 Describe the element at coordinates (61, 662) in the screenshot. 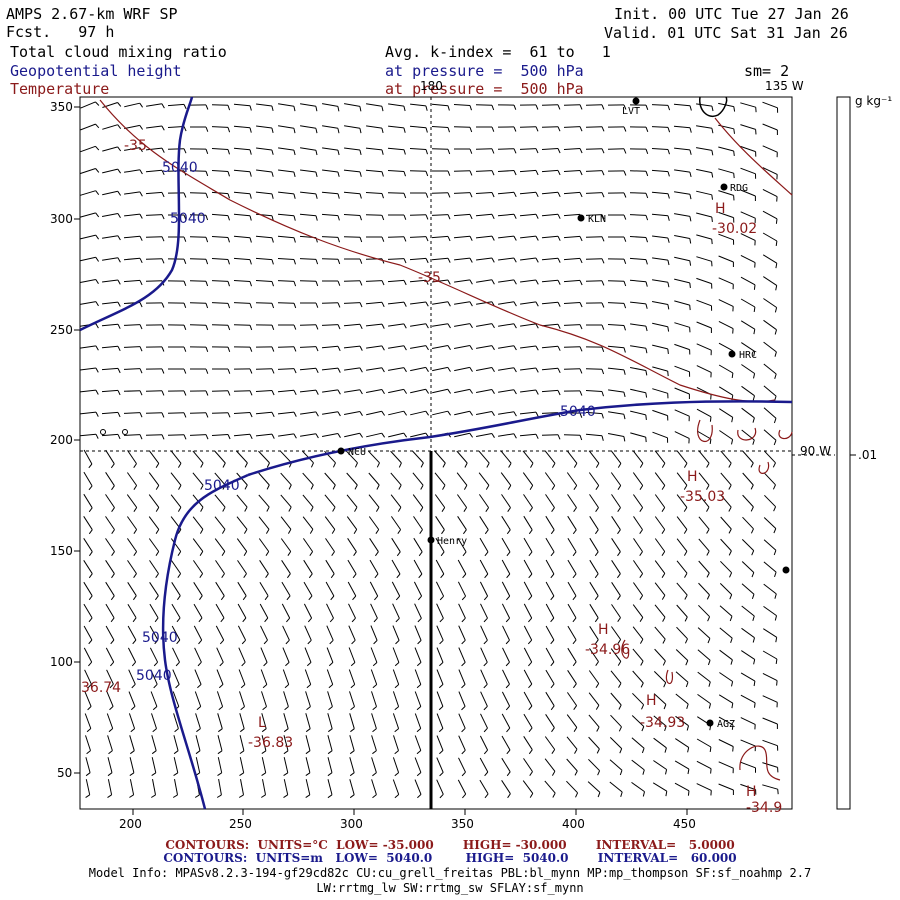

I see `y-tick: 100` at that location.